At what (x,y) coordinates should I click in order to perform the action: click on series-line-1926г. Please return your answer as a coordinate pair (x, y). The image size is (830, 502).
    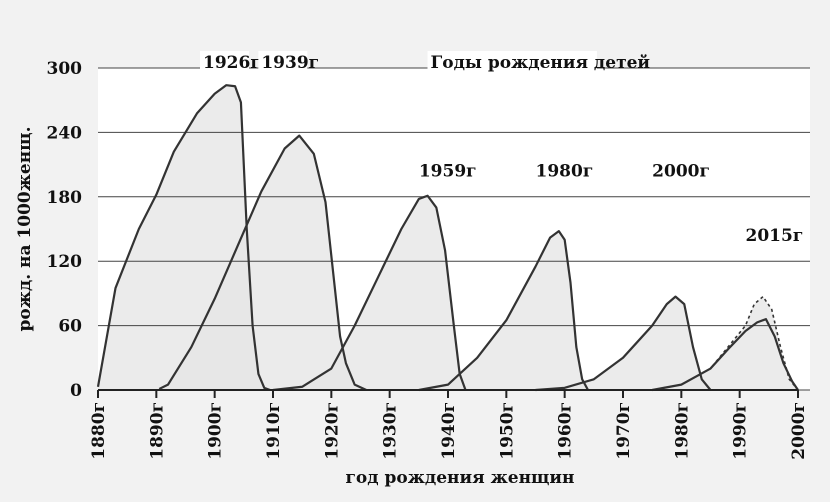
    Looking at the image, I should click on (183, 238).